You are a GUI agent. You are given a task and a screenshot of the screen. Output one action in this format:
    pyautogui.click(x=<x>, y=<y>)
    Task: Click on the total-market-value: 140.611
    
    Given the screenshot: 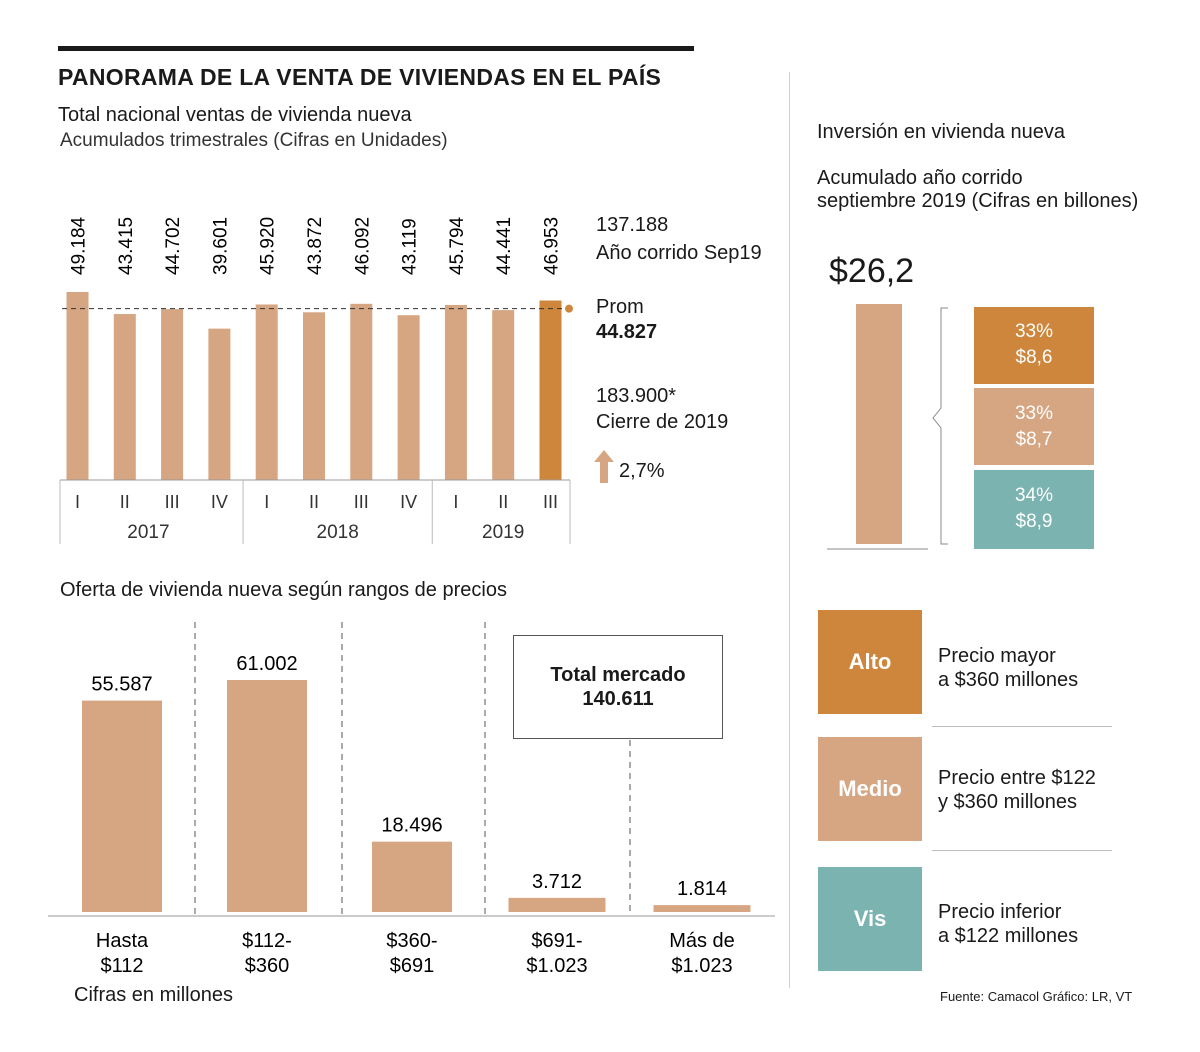 What is the action you would take?
    pyautogui.click(x=618, y=699)
    